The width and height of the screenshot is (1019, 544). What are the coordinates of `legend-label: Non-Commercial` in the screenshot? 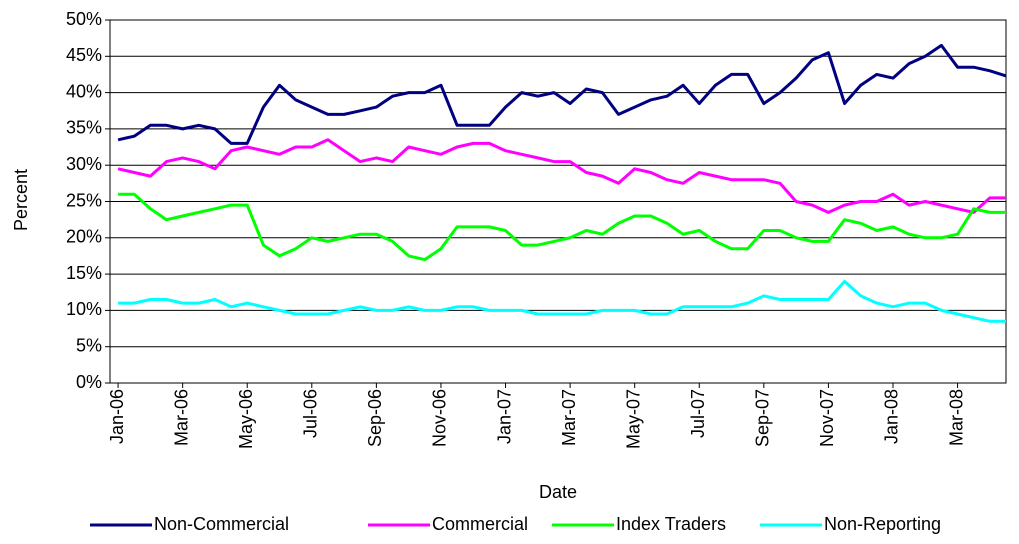 It's located at (221, 524).